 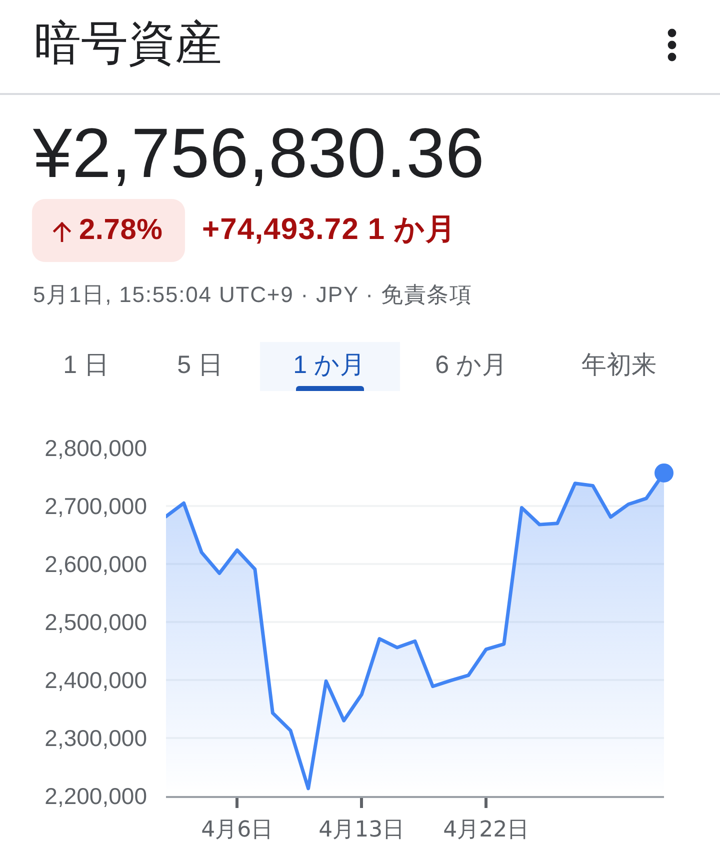 I want to click on y-tick-label: 2,400,000, so click(x=95, y=680).